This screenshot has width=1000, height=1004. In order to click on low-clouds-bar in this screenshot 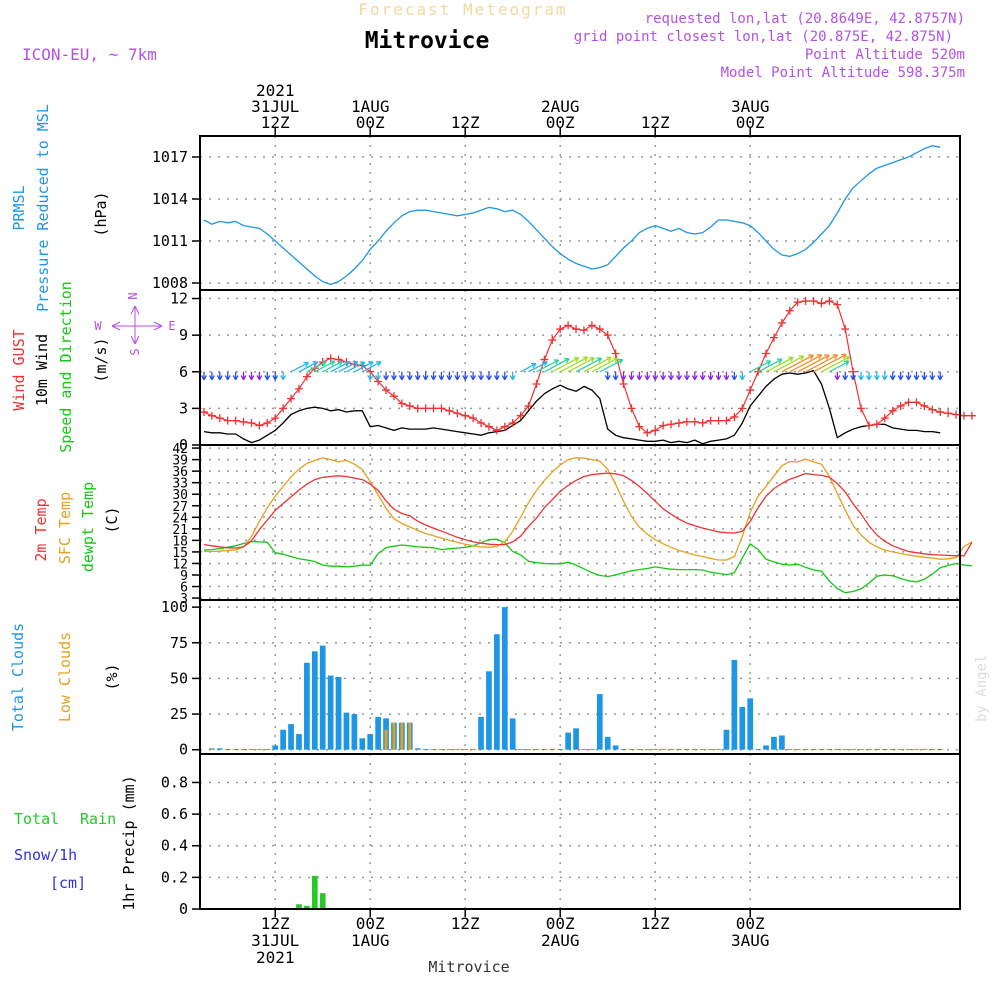, I will do `click(410, 736)`.